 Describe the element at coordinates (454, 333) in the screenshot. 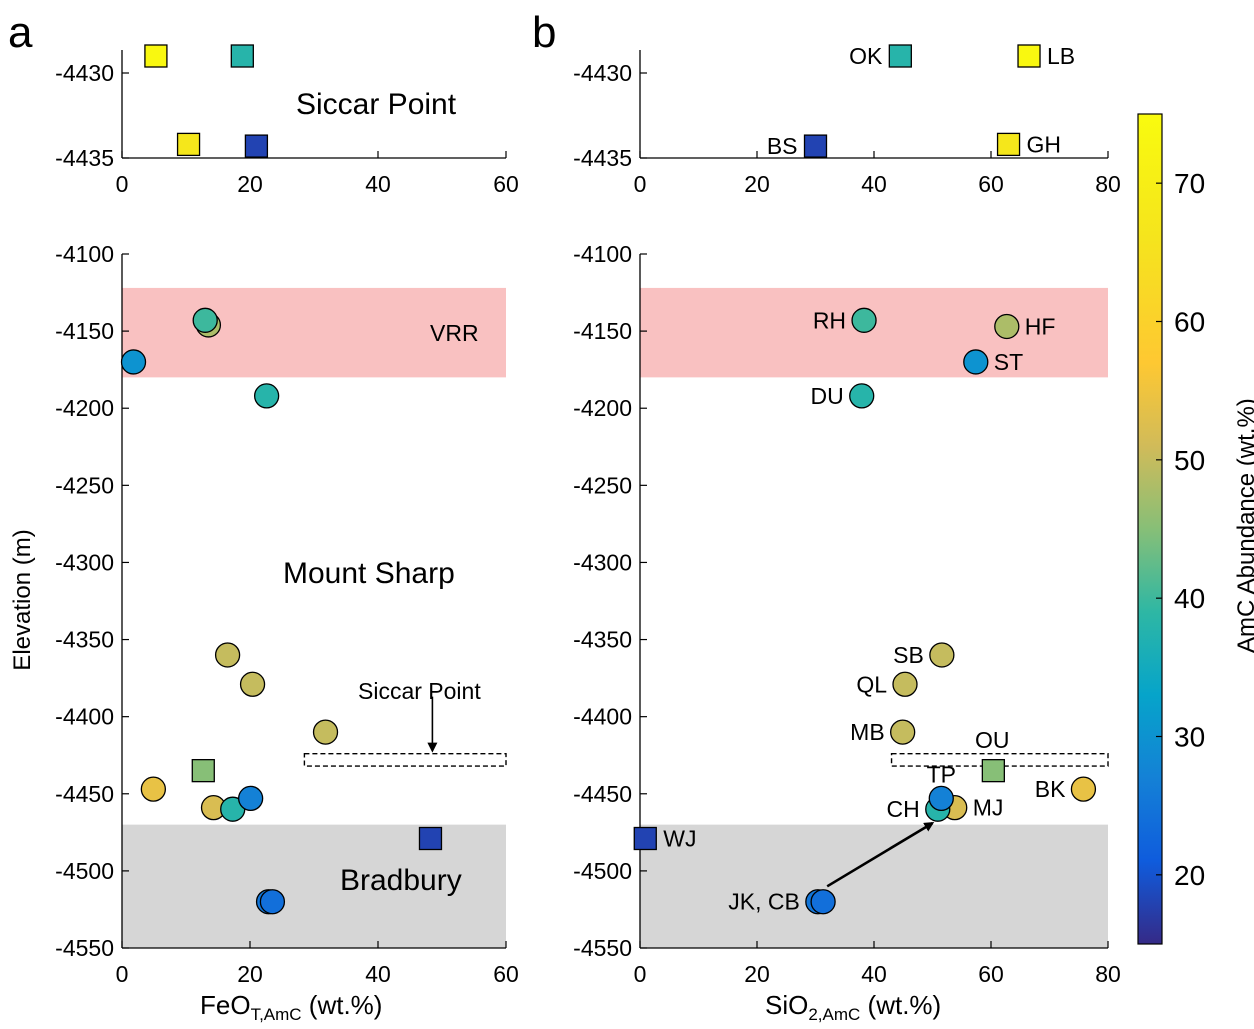

I see `vrr-band-label: VRR` at that location.